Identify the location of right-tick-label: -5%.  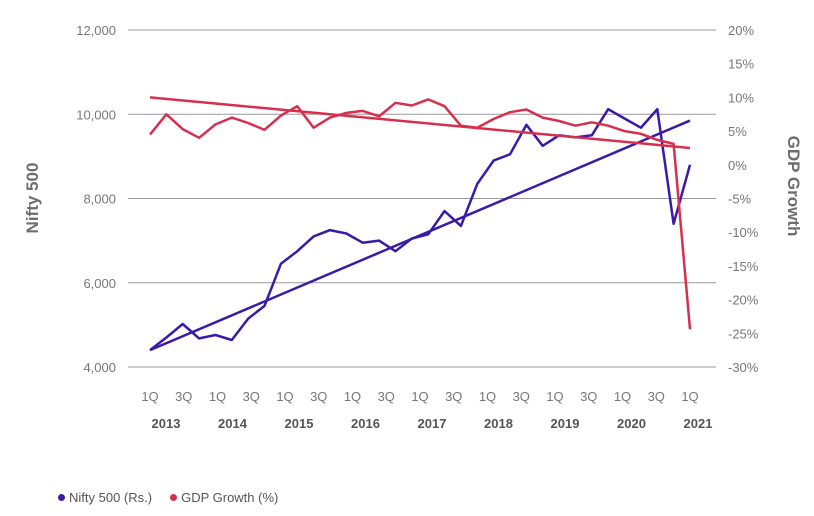
(740, 199).